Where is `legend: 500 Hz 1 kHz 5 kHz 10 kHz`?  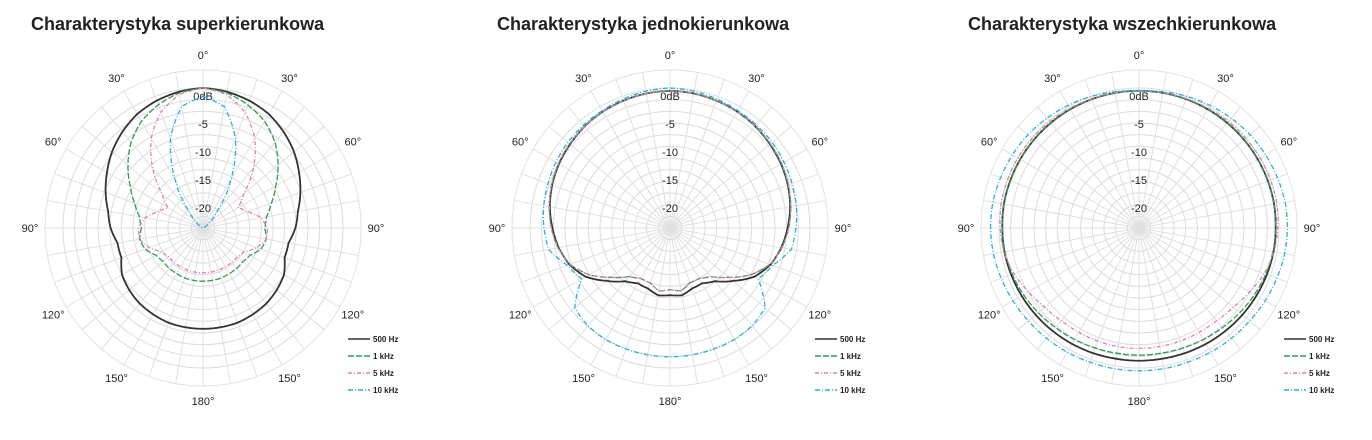 legend: 500 Hz 1 kHz 5 kHz 10 kHz is located at coordinates (1309, 365).